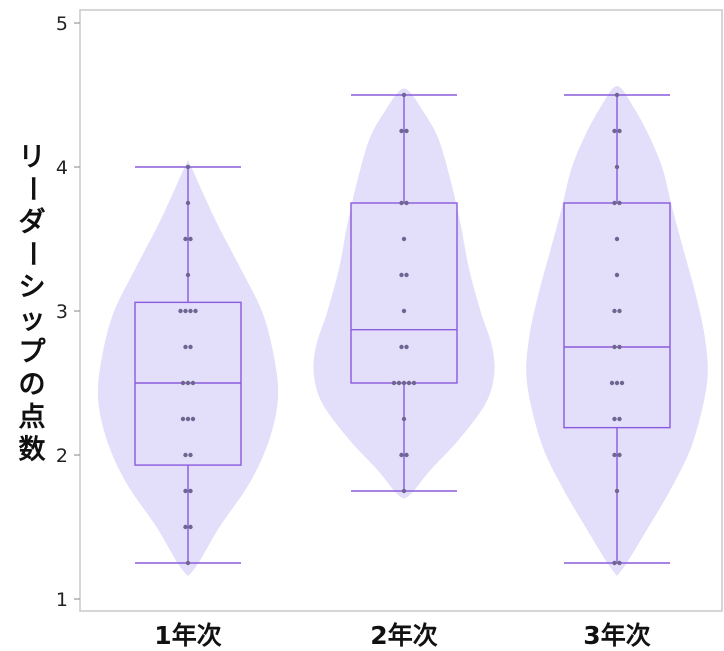 The image size is (724, 651). What do you see at coordinates (32, 385) in the screenshot?
I see `y-axis-label-char: の` at bounding box center [32, 385].